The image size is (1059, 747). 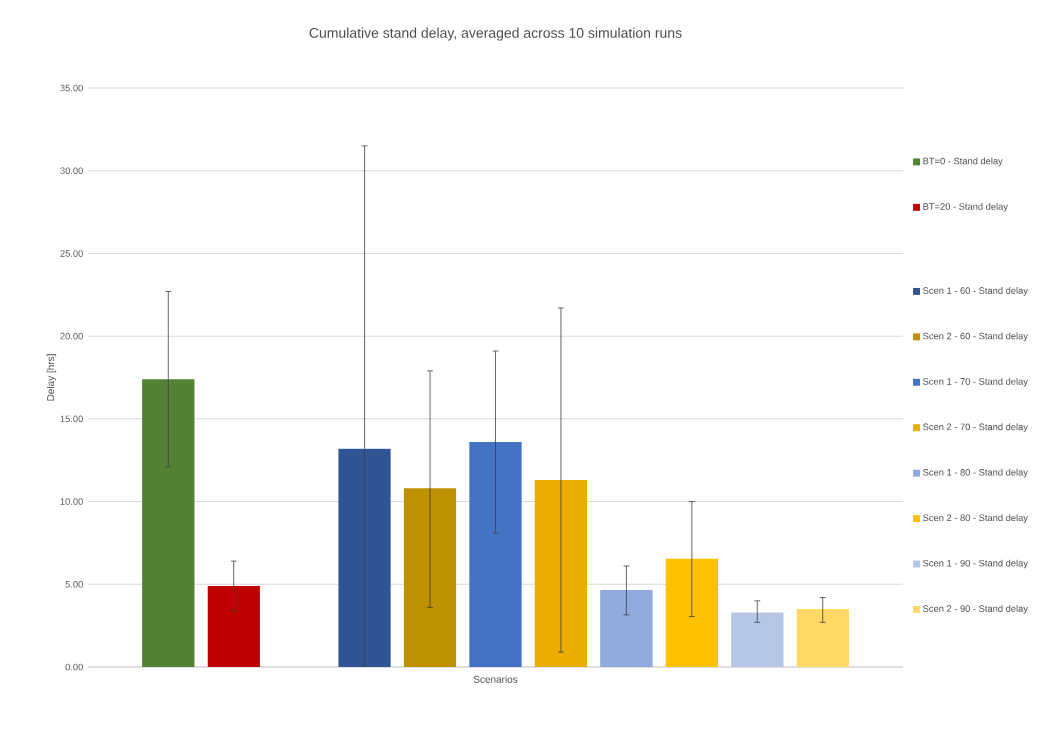 I want to click on y-axis-title: Delay [hrs], so click(x=51, y=377).